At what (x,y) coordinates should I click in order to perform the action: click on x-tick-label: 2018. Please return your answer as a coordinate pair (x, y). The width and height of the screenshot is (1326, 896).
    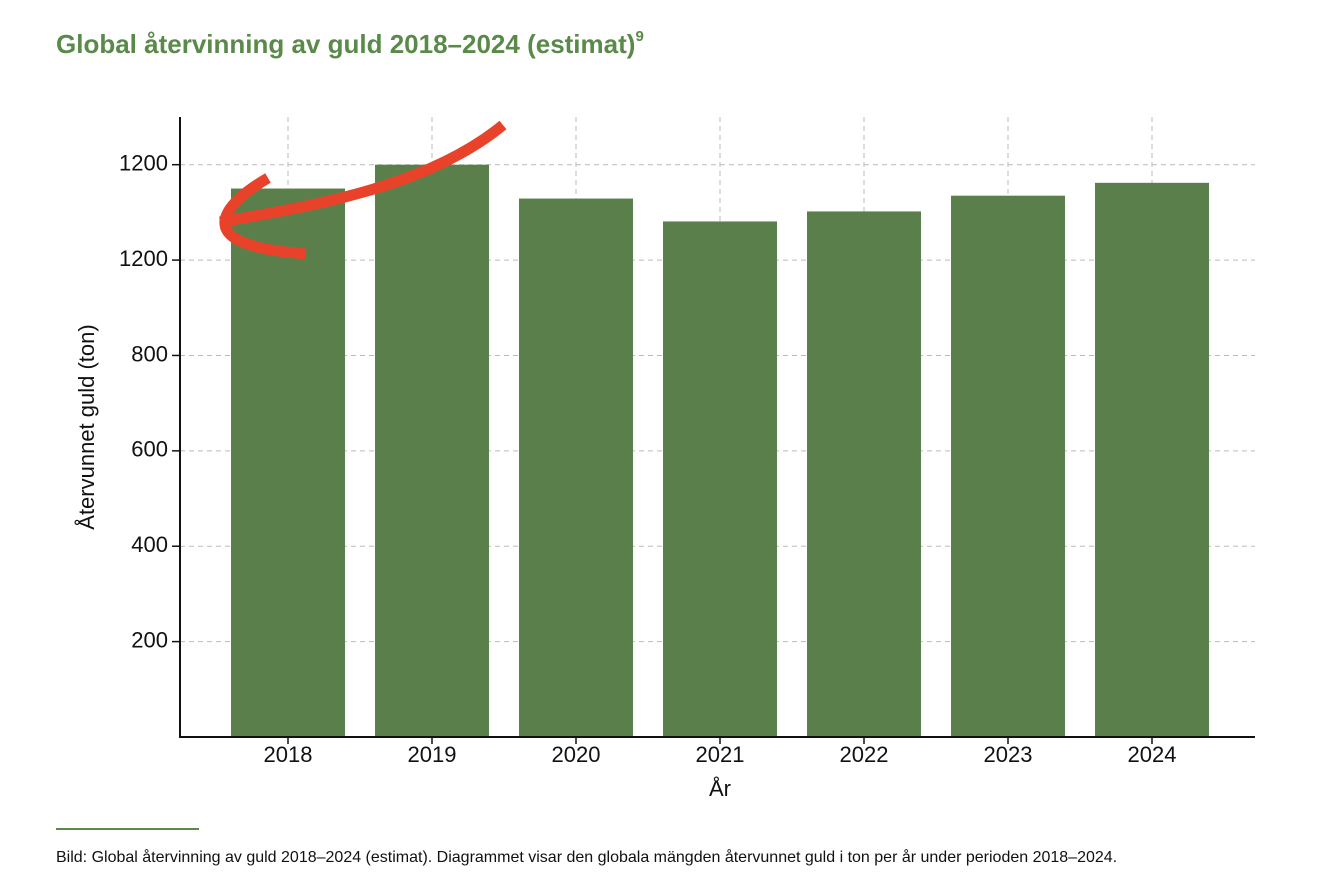
    Looking at the image, I should click on (288, 754).